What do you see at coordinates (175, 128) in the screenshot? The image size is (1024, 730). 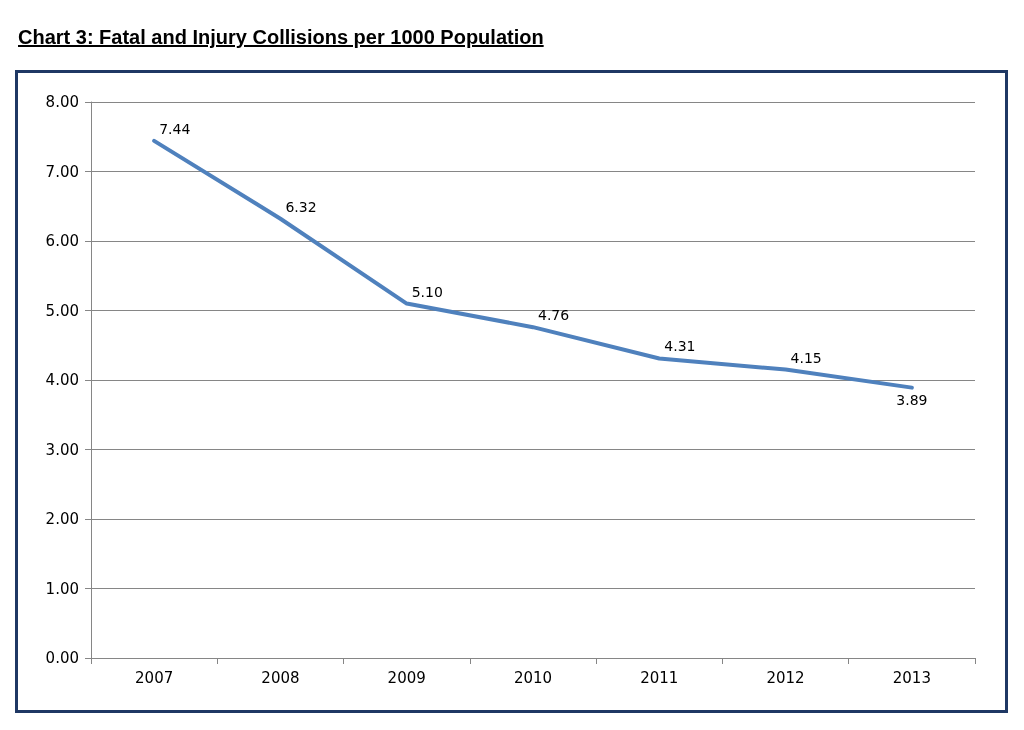 I see `data-label: 7.44` at bounding box center [175, 128].